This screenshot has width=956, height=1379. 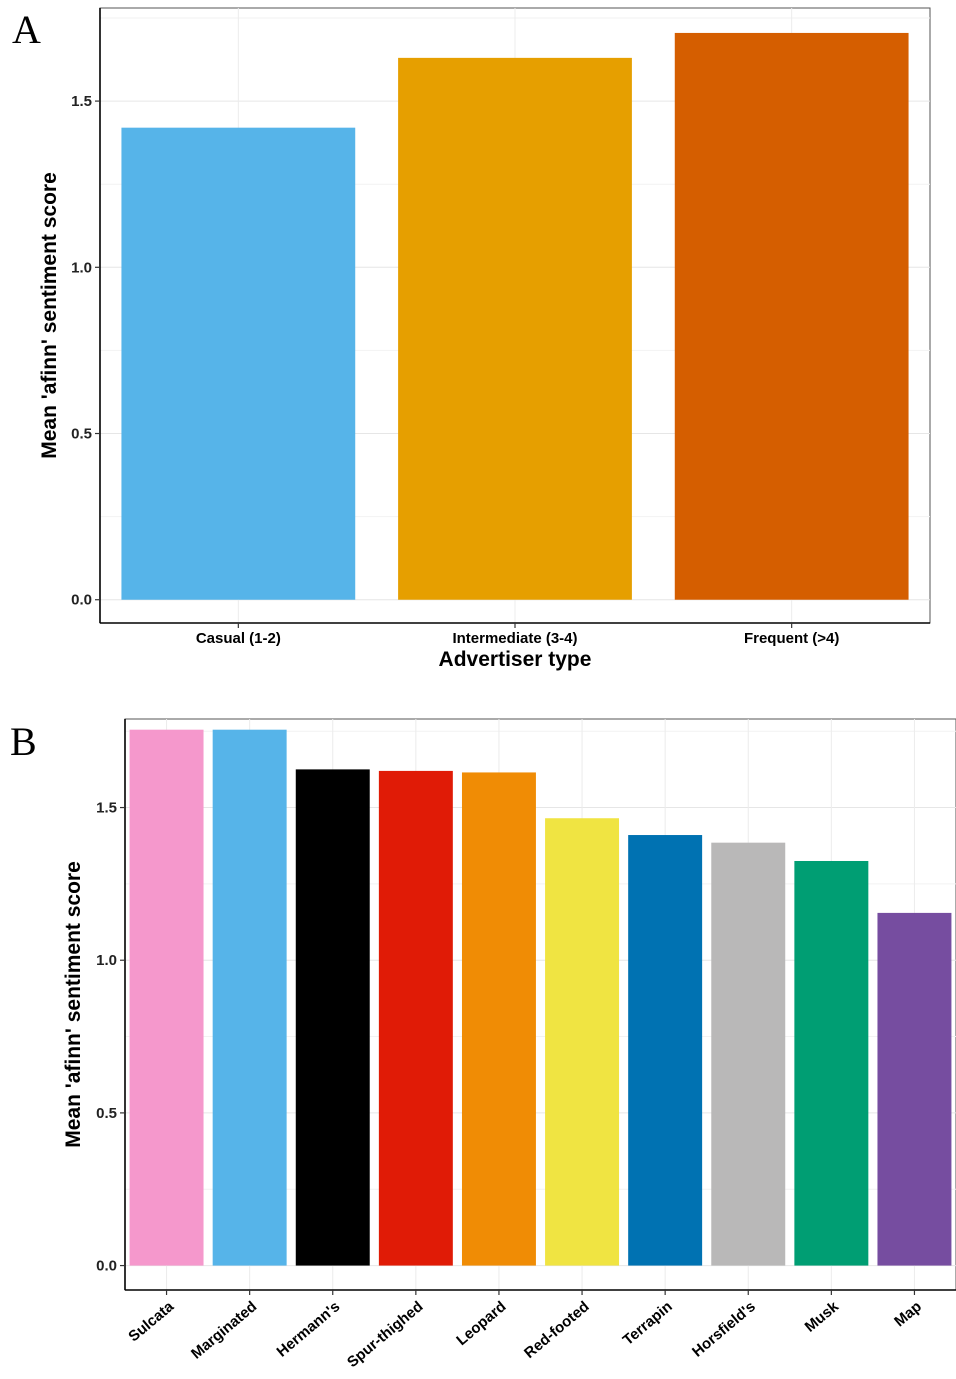 I want to click on bar-red-footed, so click(x=582, y=1042).